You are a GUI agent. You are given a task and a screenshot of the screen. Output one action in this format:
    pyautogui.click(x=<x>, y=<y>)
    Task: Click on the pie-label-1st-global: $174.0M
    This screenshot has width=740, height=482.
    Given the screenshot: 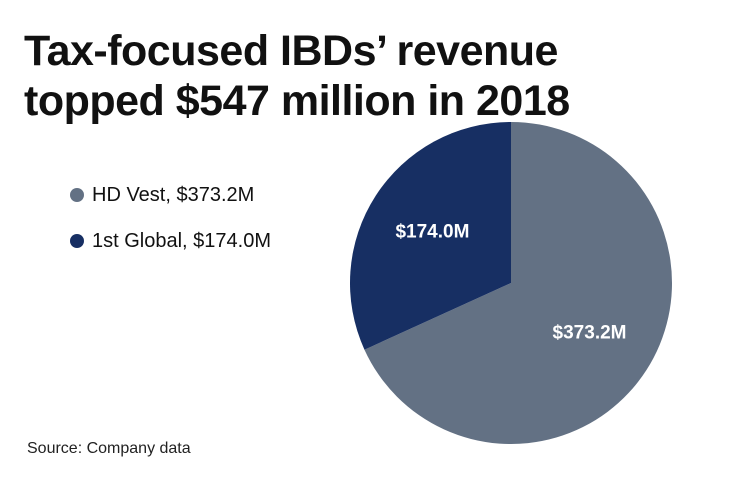 What is the action you would take?
    pyautogui.click(x=432, y=231)
    